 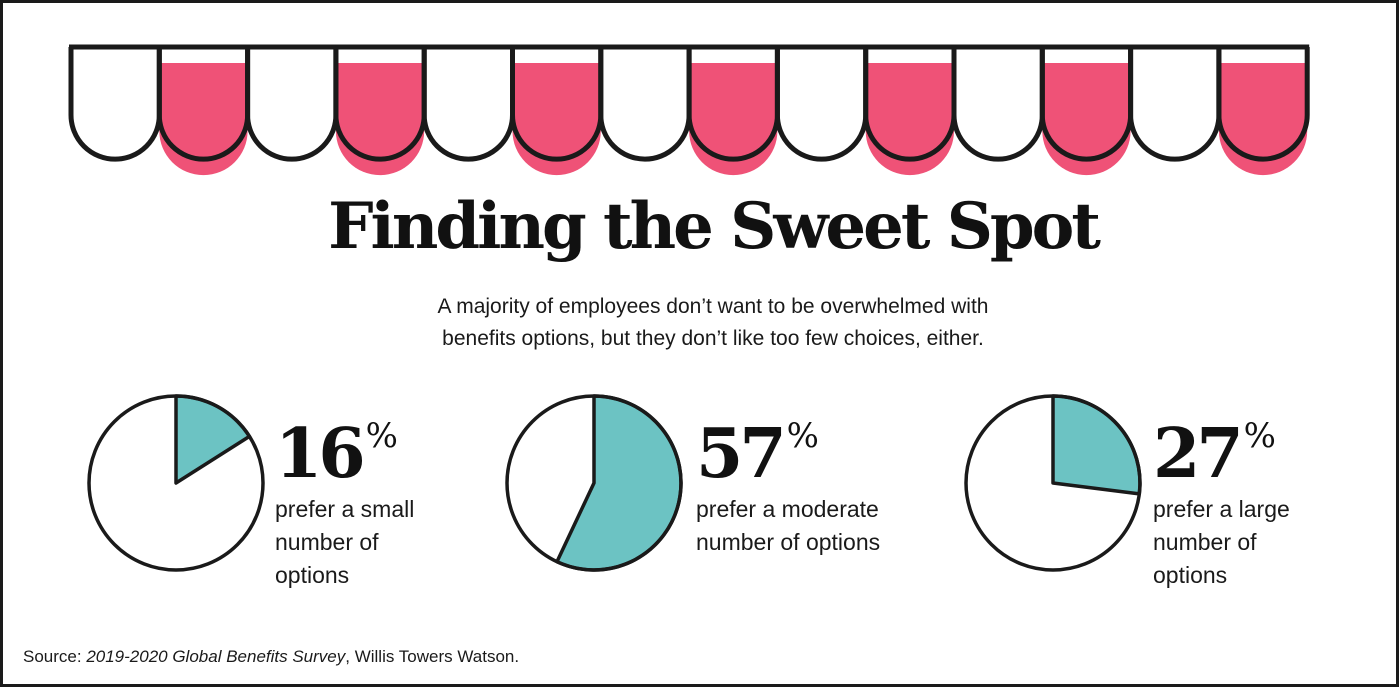 I want to click on stat-large: 27% prefer a large number of options, so click(x=1221, y=496).